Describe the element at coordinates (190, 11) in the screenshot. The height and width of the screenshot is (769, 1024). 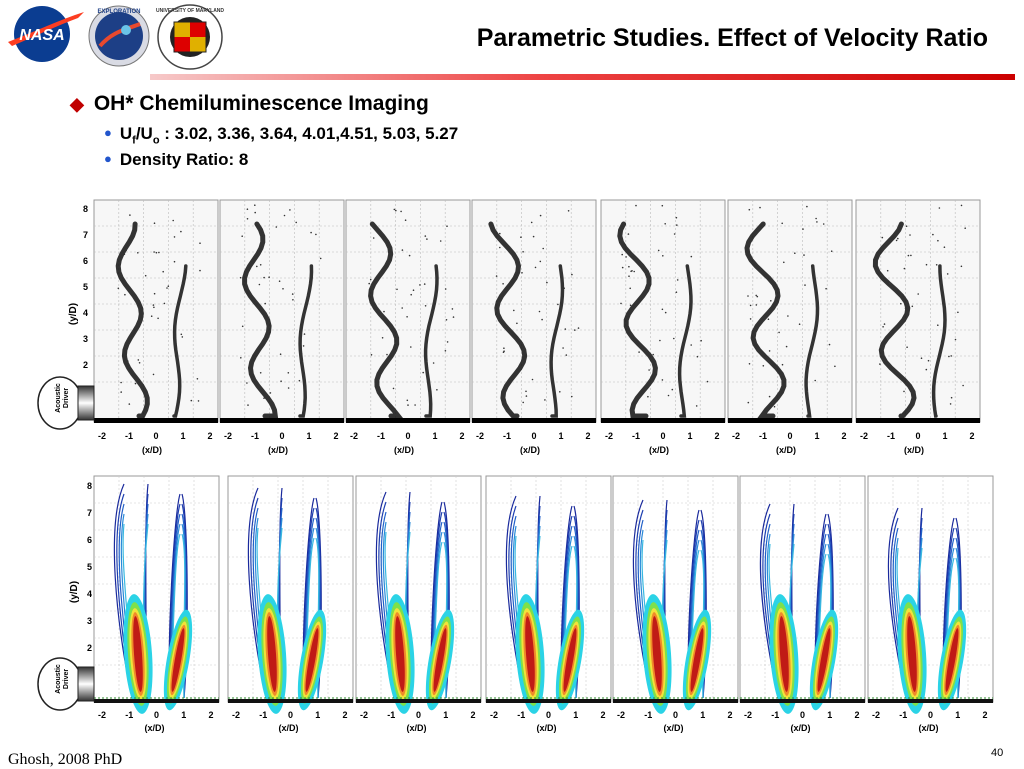
I see `svg-text: UNIVERSITY OF MARYLAND` at that location.